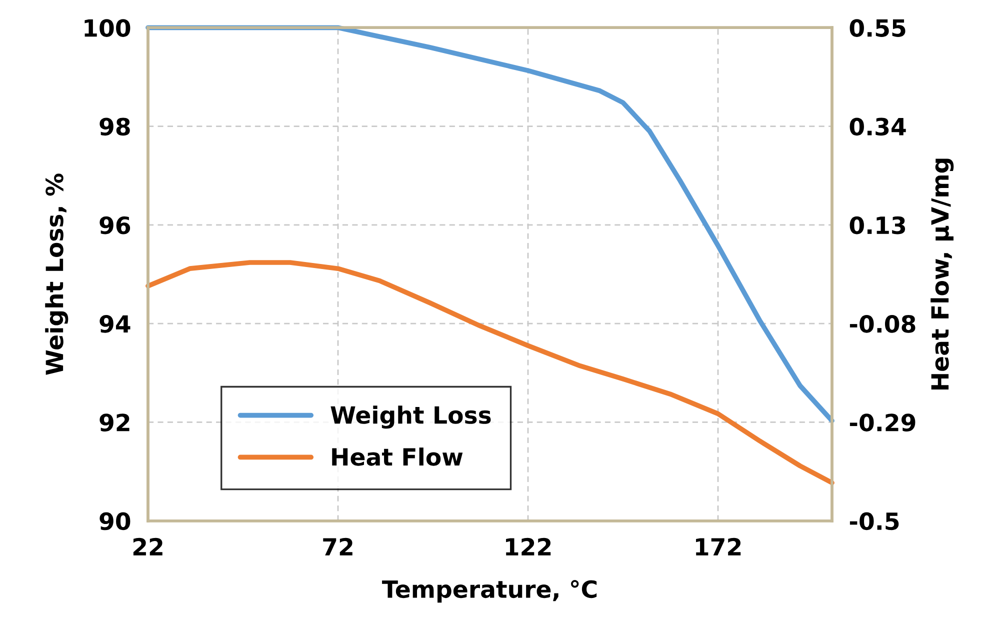 This screenshot has width=1000, height=643. What do you see at coordinates (878, 225) in the screenshot?
I see `y2-tick-label: 0.13` at bounding box center [878, 225].